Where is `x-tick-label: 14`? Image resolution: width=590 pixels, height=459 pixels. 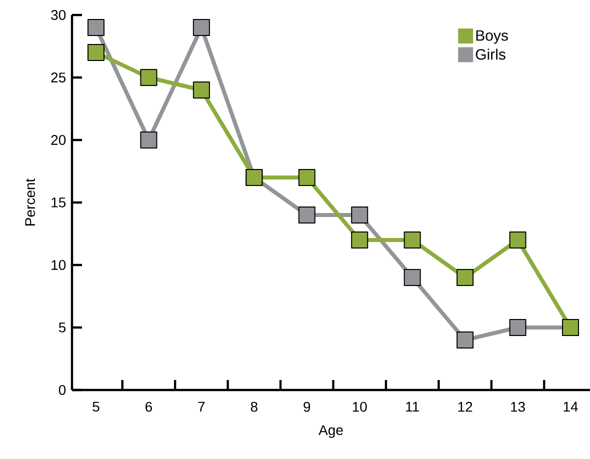 x-tick-label: 14 is located at coordinates (571, 407).